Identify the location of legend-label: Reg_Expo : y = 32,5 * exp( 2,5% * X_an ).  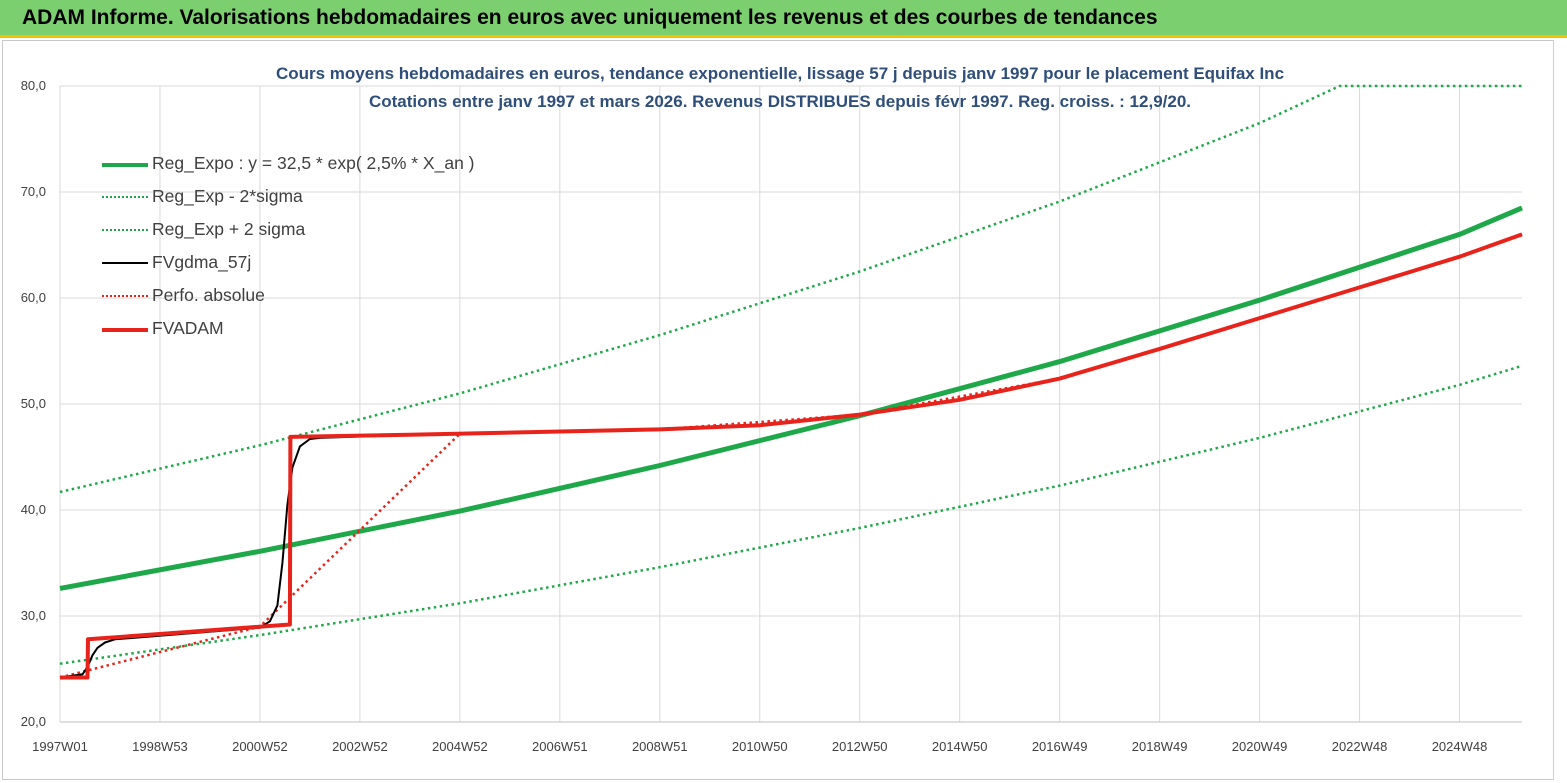
(313, 163).